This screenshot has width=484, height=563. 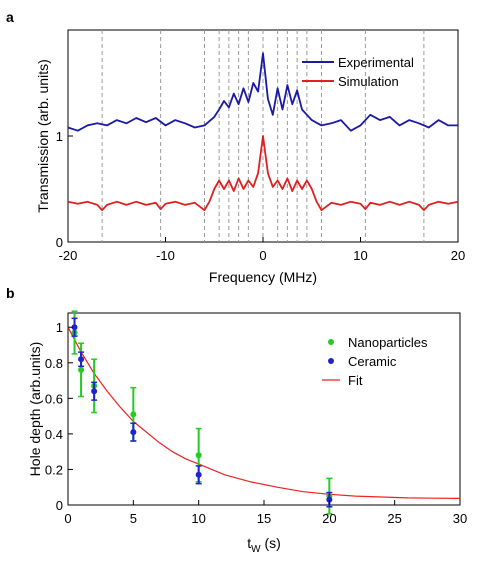 What do you see at coordinates (165, 255) in the screenshot?
I see `panel-a-x-tick-label: -10` at bounding box center [165, 255].